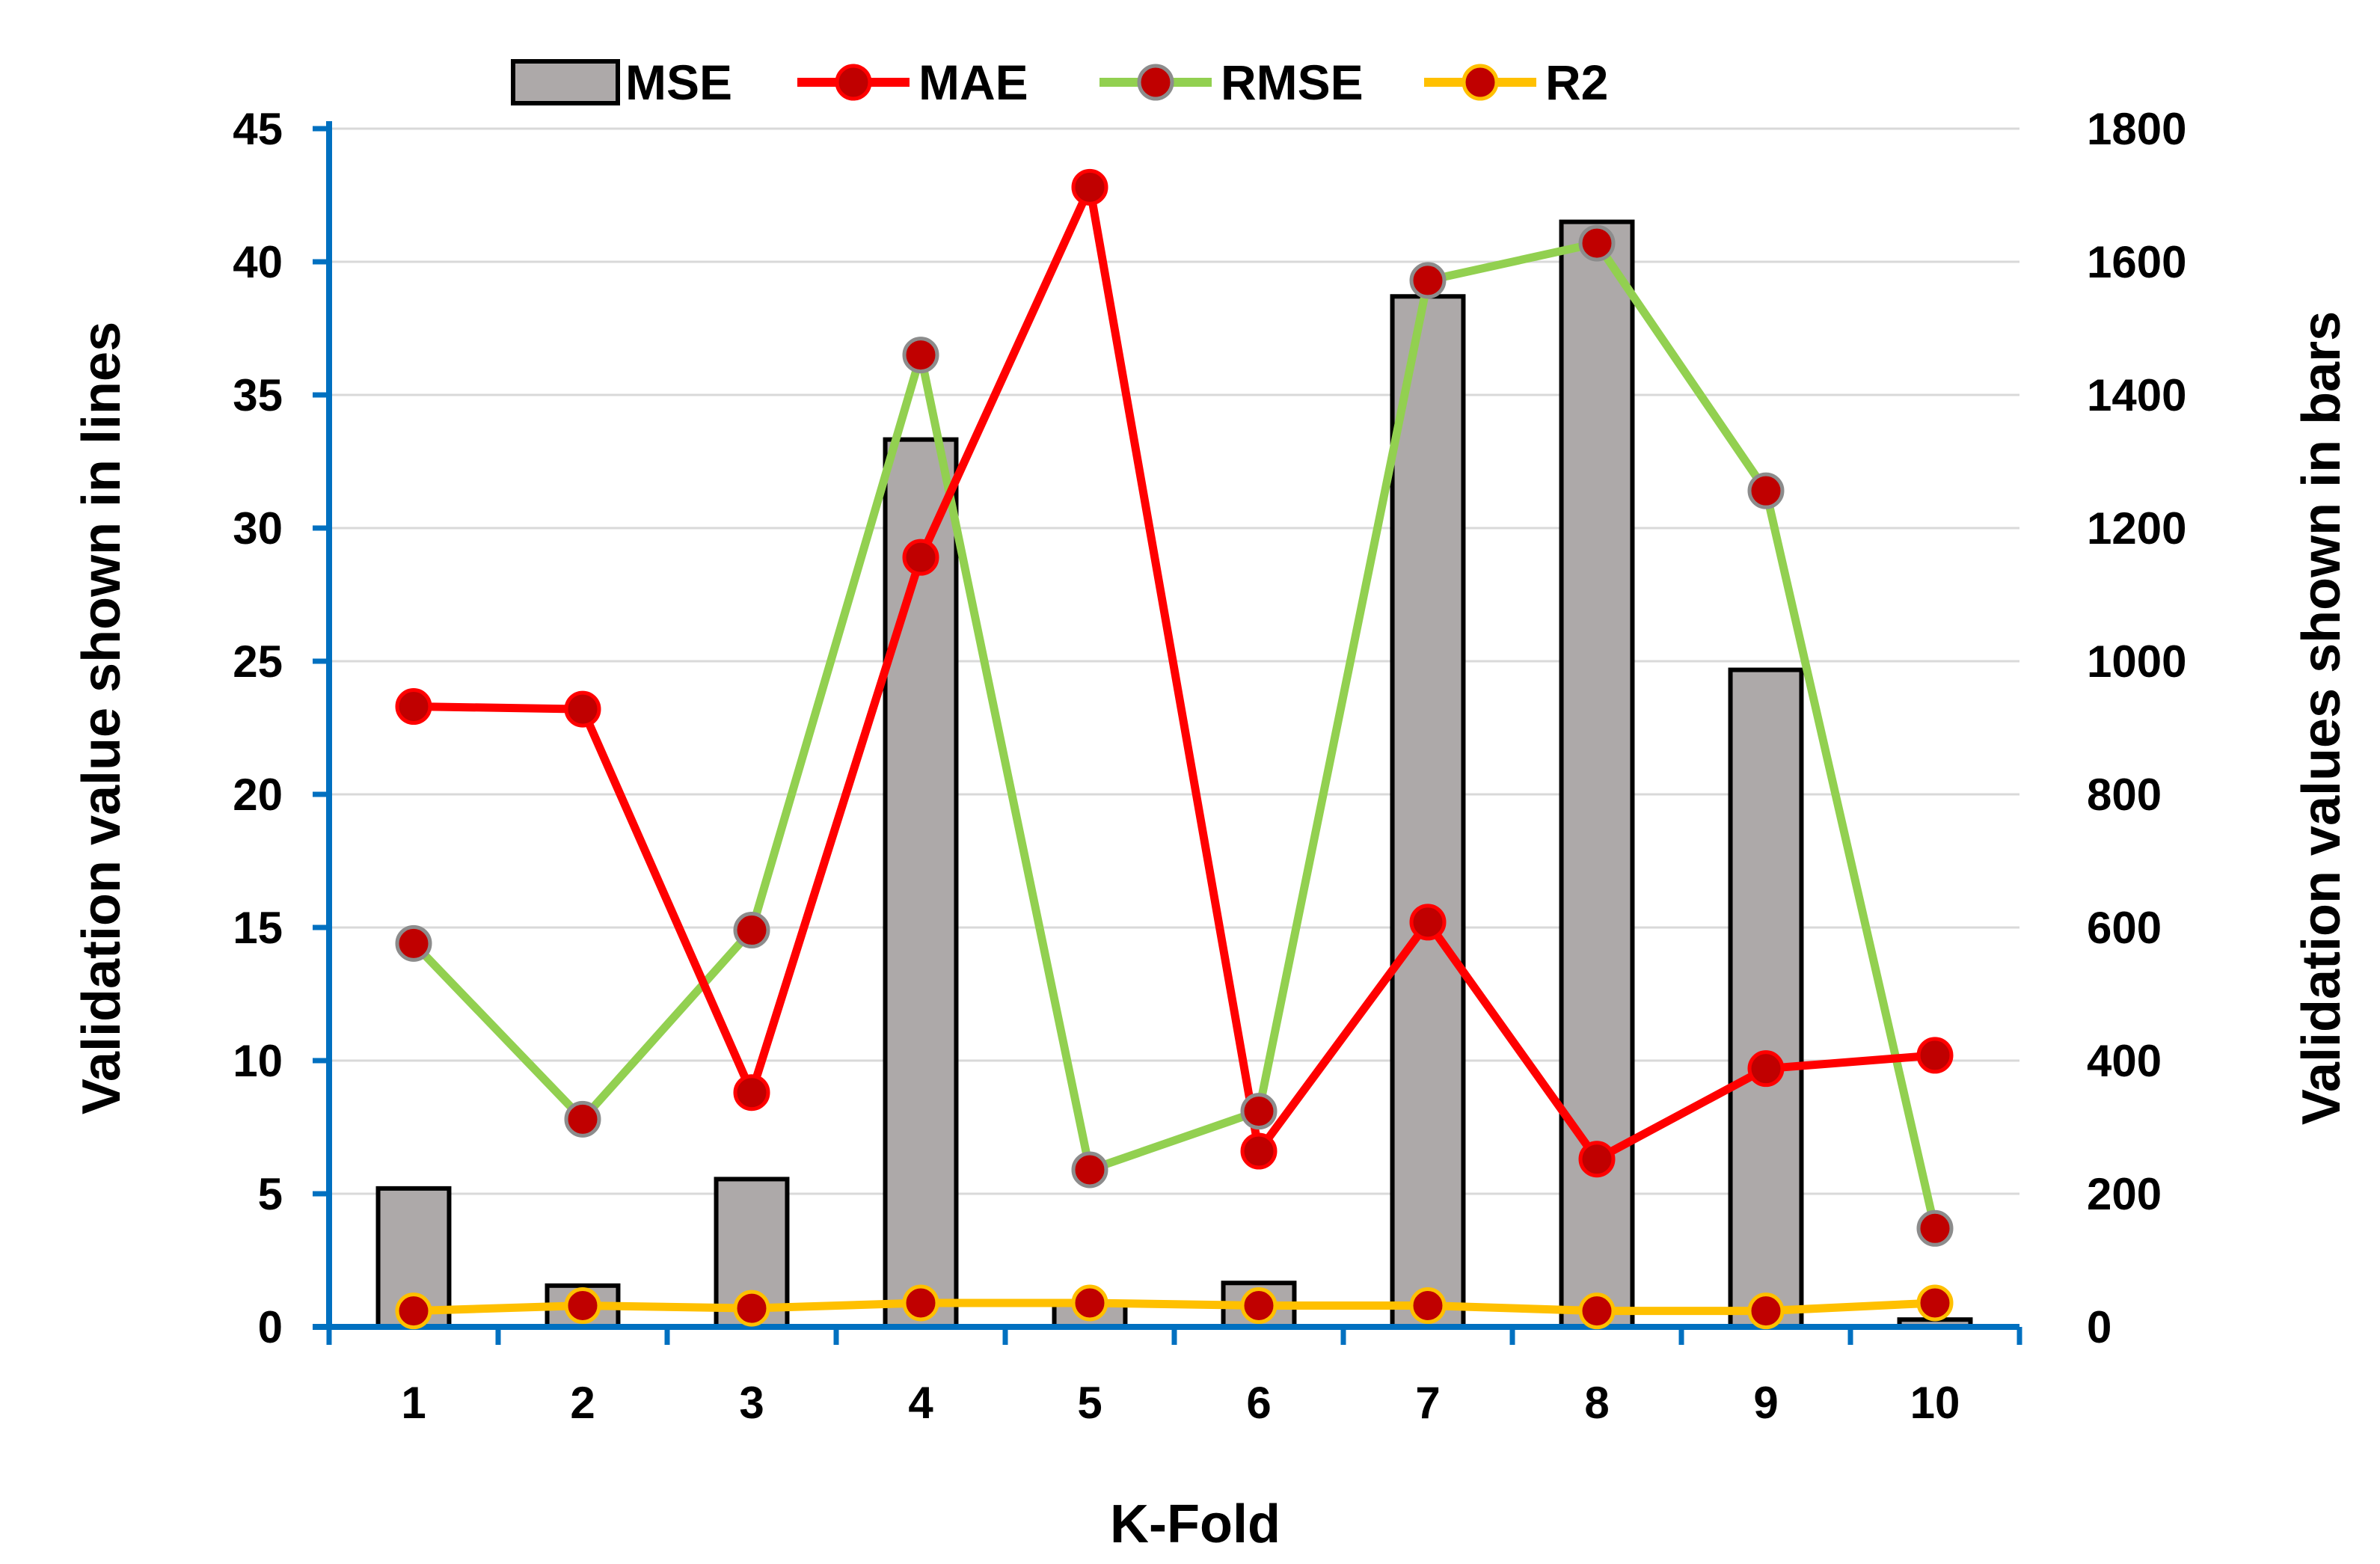  I want to click on y-axis-left-title: Validation value shown in lines, so click(102, 718).